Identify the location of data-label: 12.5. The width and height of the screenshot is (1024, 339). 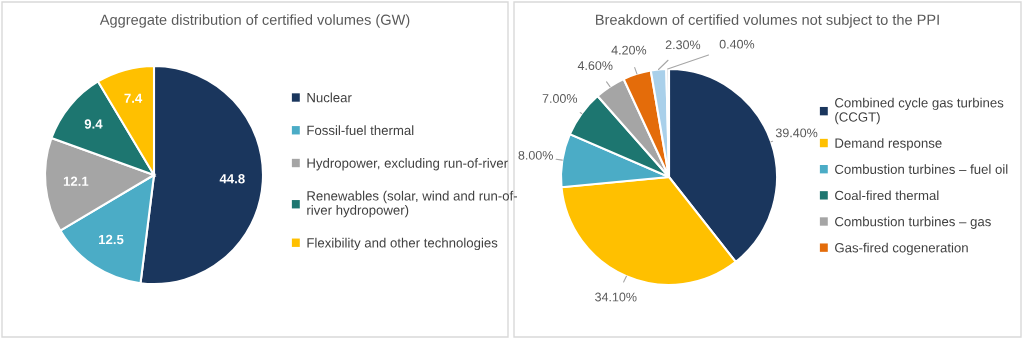
(111, 239).